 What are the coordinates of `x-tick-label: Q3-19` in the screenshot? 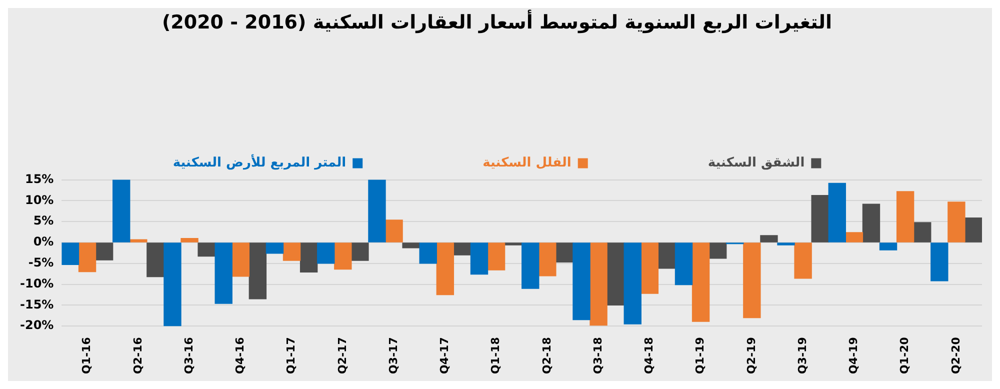 It's located at (802, 355).